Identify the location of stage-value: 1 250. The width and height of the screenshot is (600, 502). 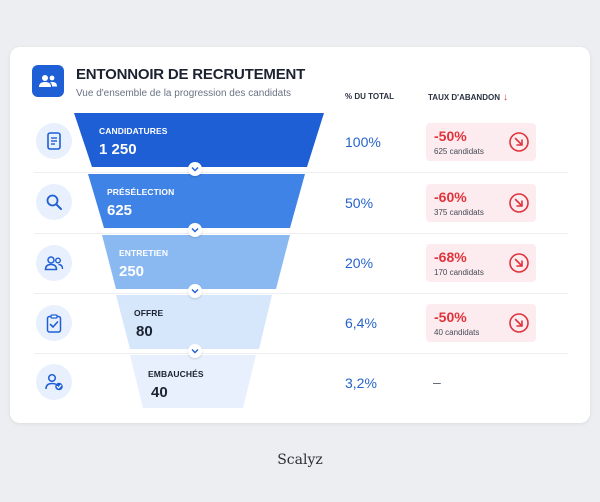
(118, 149).